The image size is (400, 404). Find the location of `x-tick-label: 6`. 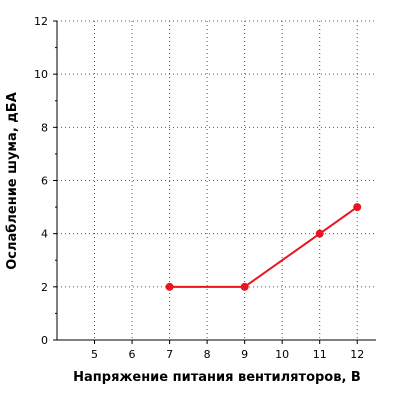

x-tick-label: 6 is located at coordinates (132, 354).